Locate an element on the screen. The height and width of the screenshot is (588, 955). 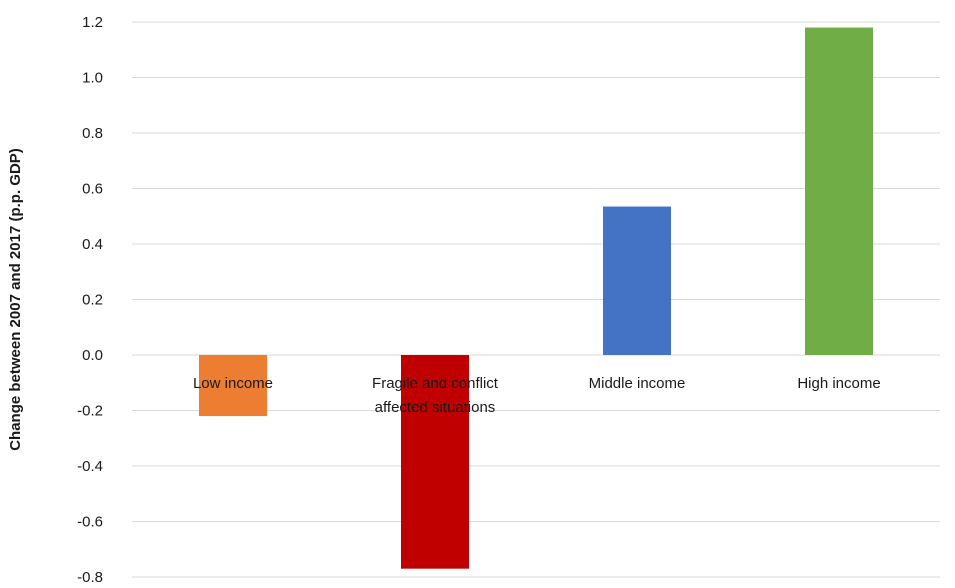
category-label: Middle income is located at coordinates (637, 383).